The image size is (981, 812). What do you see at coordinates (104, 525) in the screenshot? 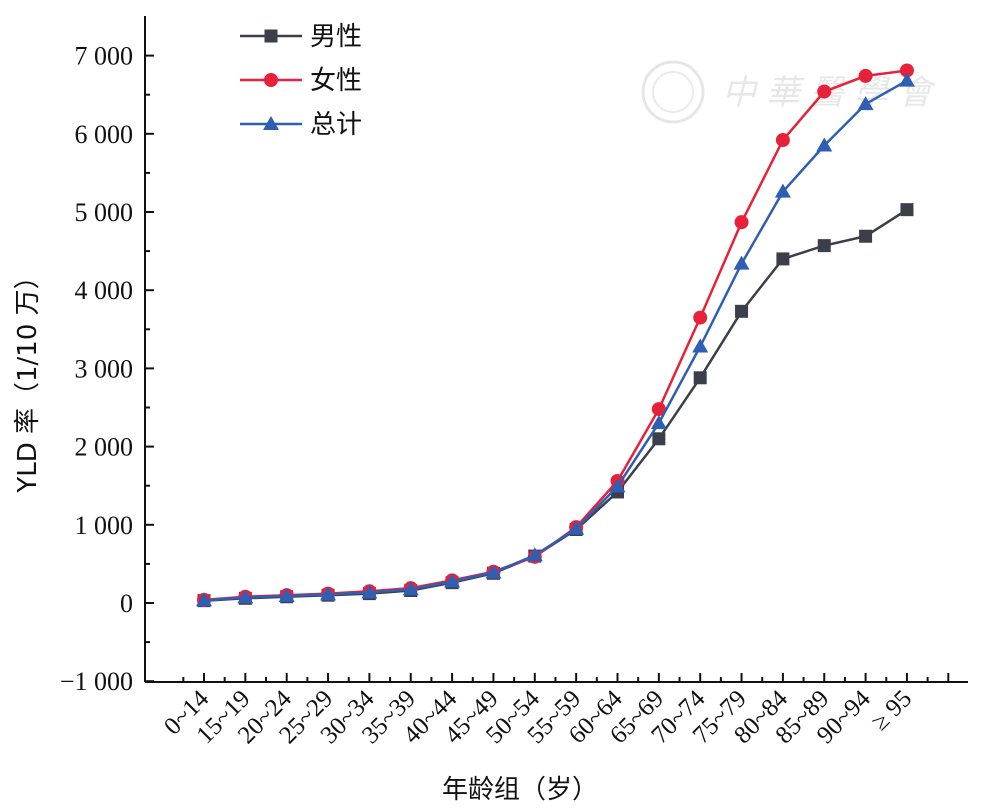
I see `y-tick-label: 1 000` at bounding box center [104, 525].